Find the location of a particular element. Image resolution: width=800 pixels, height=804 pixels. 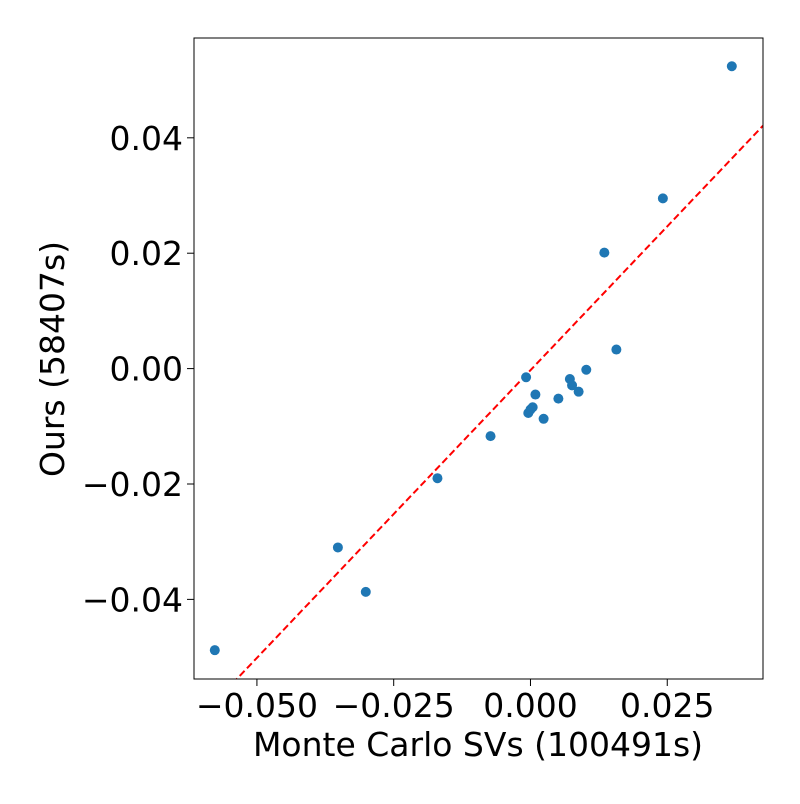

y-tick-label: −0.02 is located at coordinates (132, 484).